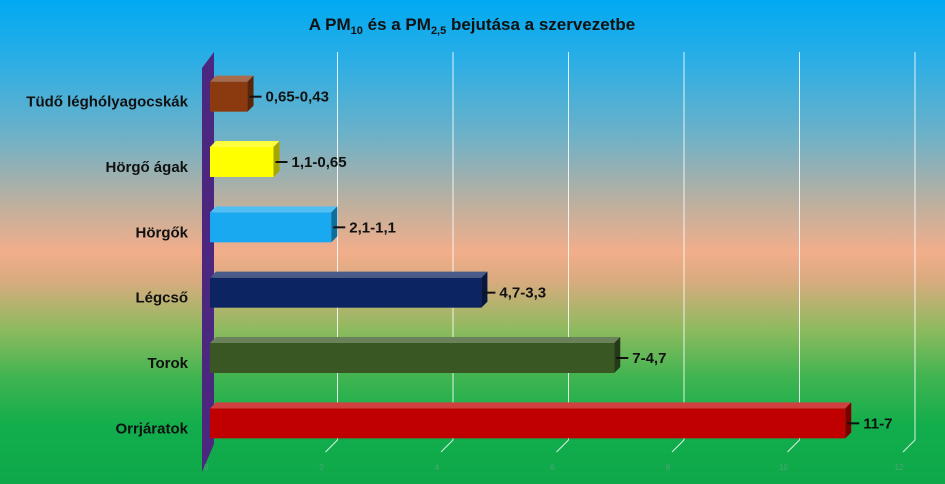 The height and width of the screenshot is (484, 945). I want to click on category-label: Hörgő ágak, so click(146, 167).